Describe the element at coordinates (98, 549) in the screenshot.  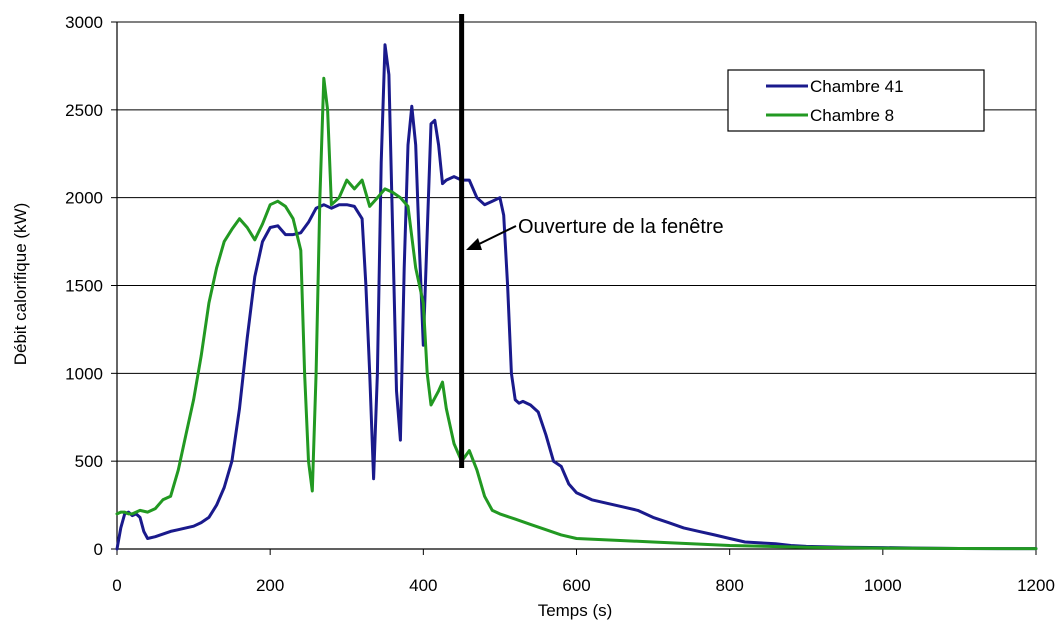
I see `y-tick-label-0: 0` at that location.